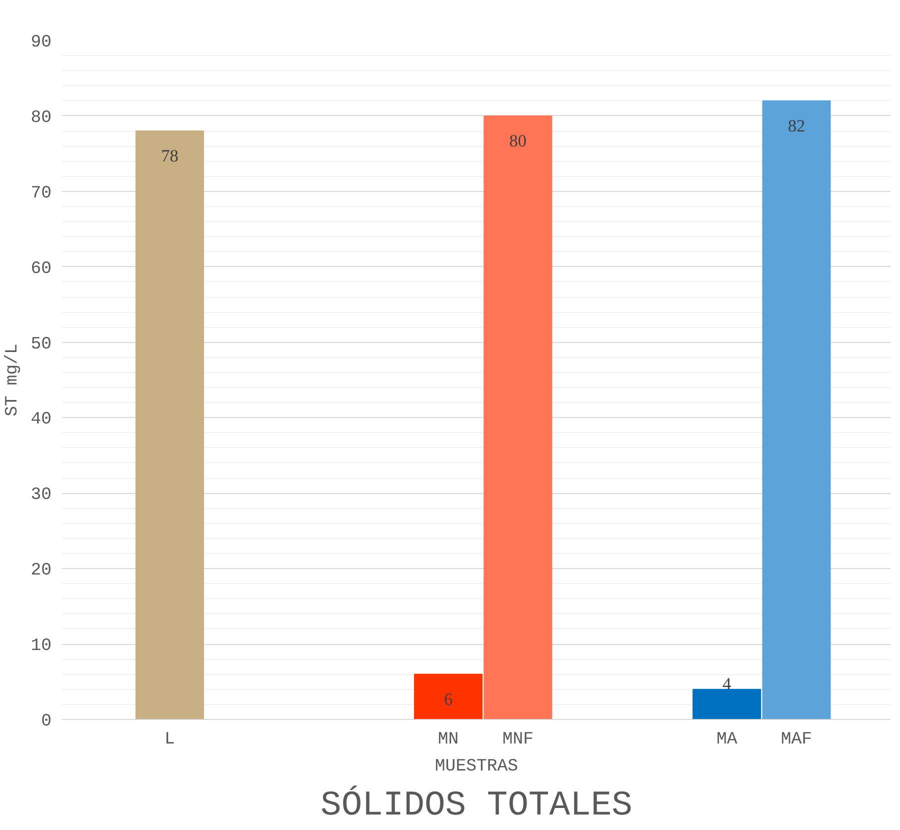 The width and height of the screenshot is (900, 830). I want to click on y-tick-label: 30, so click(41, 496).